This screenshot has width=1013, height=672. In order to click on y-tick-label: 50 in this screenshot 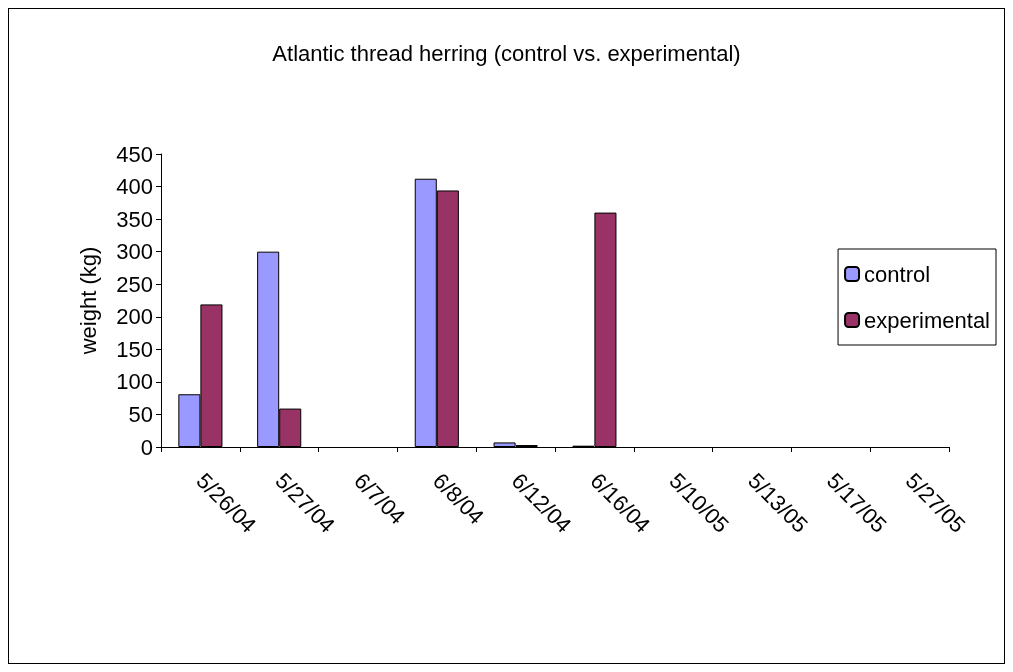, I will do `click(140, 414)`.